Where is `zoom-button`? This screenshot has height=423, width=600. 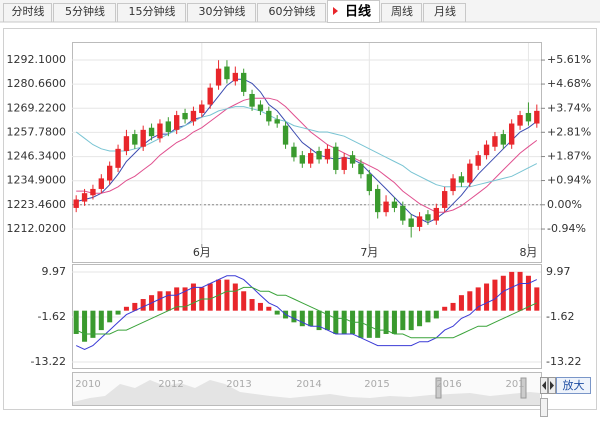 zoom-button is located at coordinates (573, 385).